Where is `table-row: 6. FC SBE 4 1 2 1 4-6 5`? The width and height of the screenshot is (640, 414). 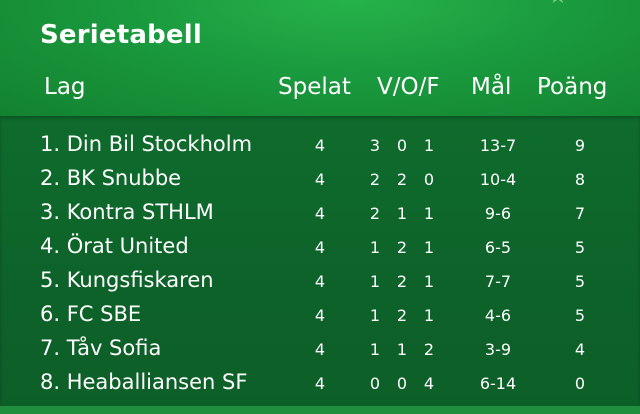
table-row: 6. FC SBE 4 1 2 1 4-6 5 is located at coordinates (320, 318).